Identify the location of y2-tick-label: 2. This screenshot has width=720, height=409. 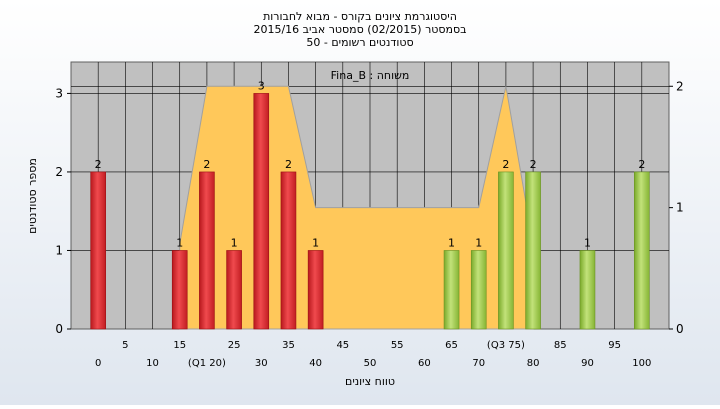
(680, 86).